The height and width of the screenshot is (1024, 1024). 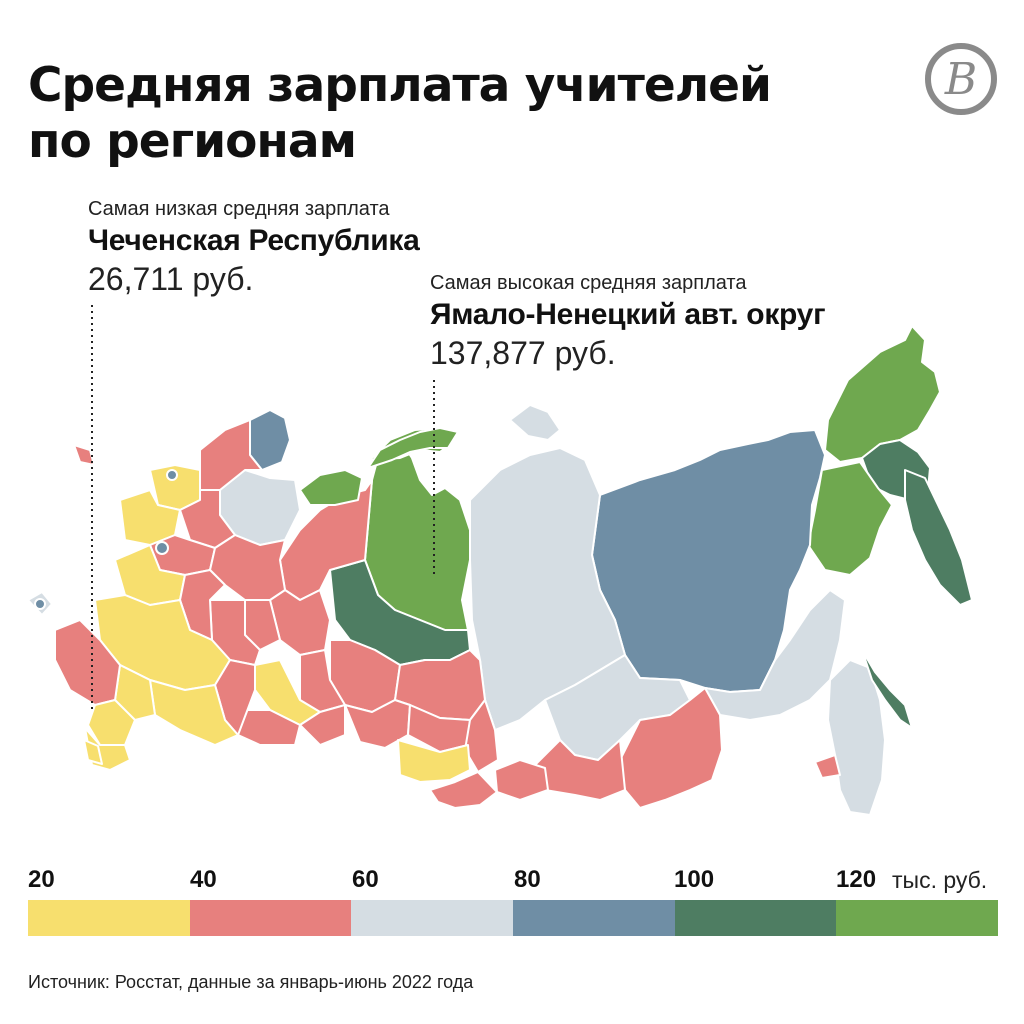 I want to click on region-perm, so click(x=300, y=622).